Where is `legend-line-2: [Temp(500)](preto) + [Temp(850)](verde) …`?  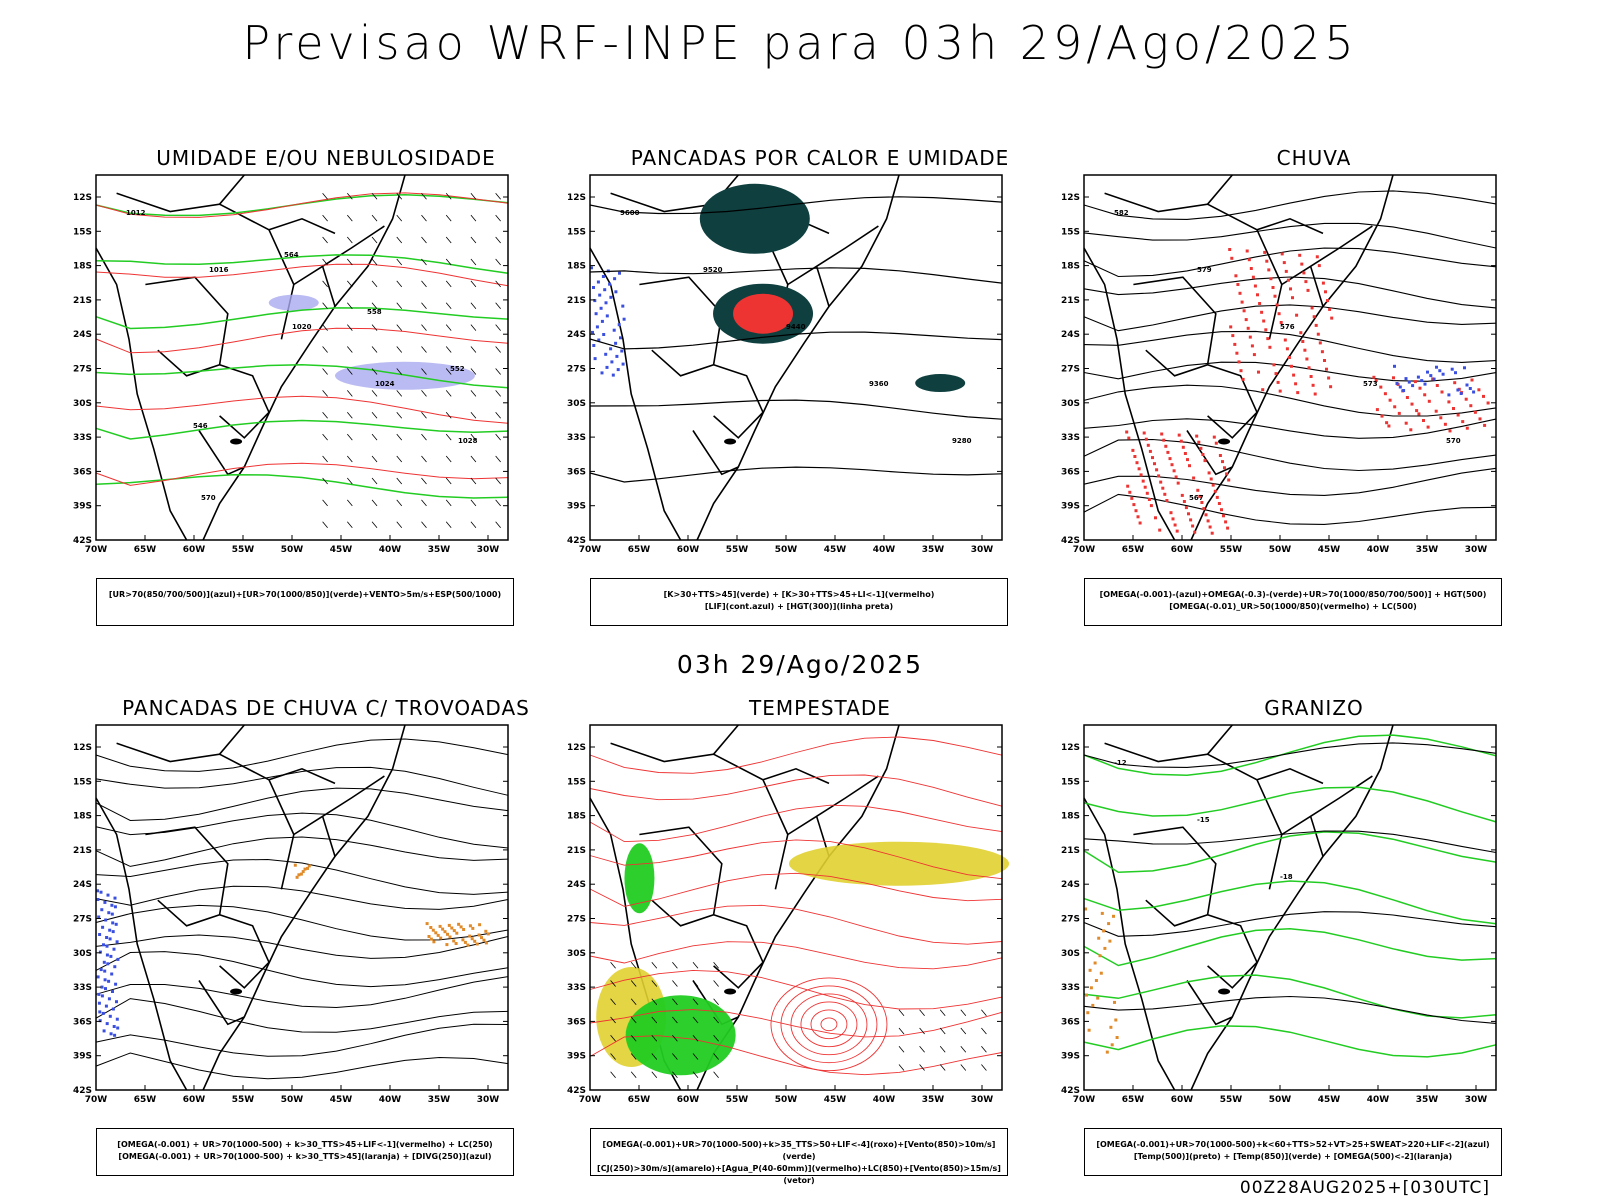
legend-line-2: [Temp(500)](preto) + [Temp(850)](verde) … is located at coordinates (1293, 1156).